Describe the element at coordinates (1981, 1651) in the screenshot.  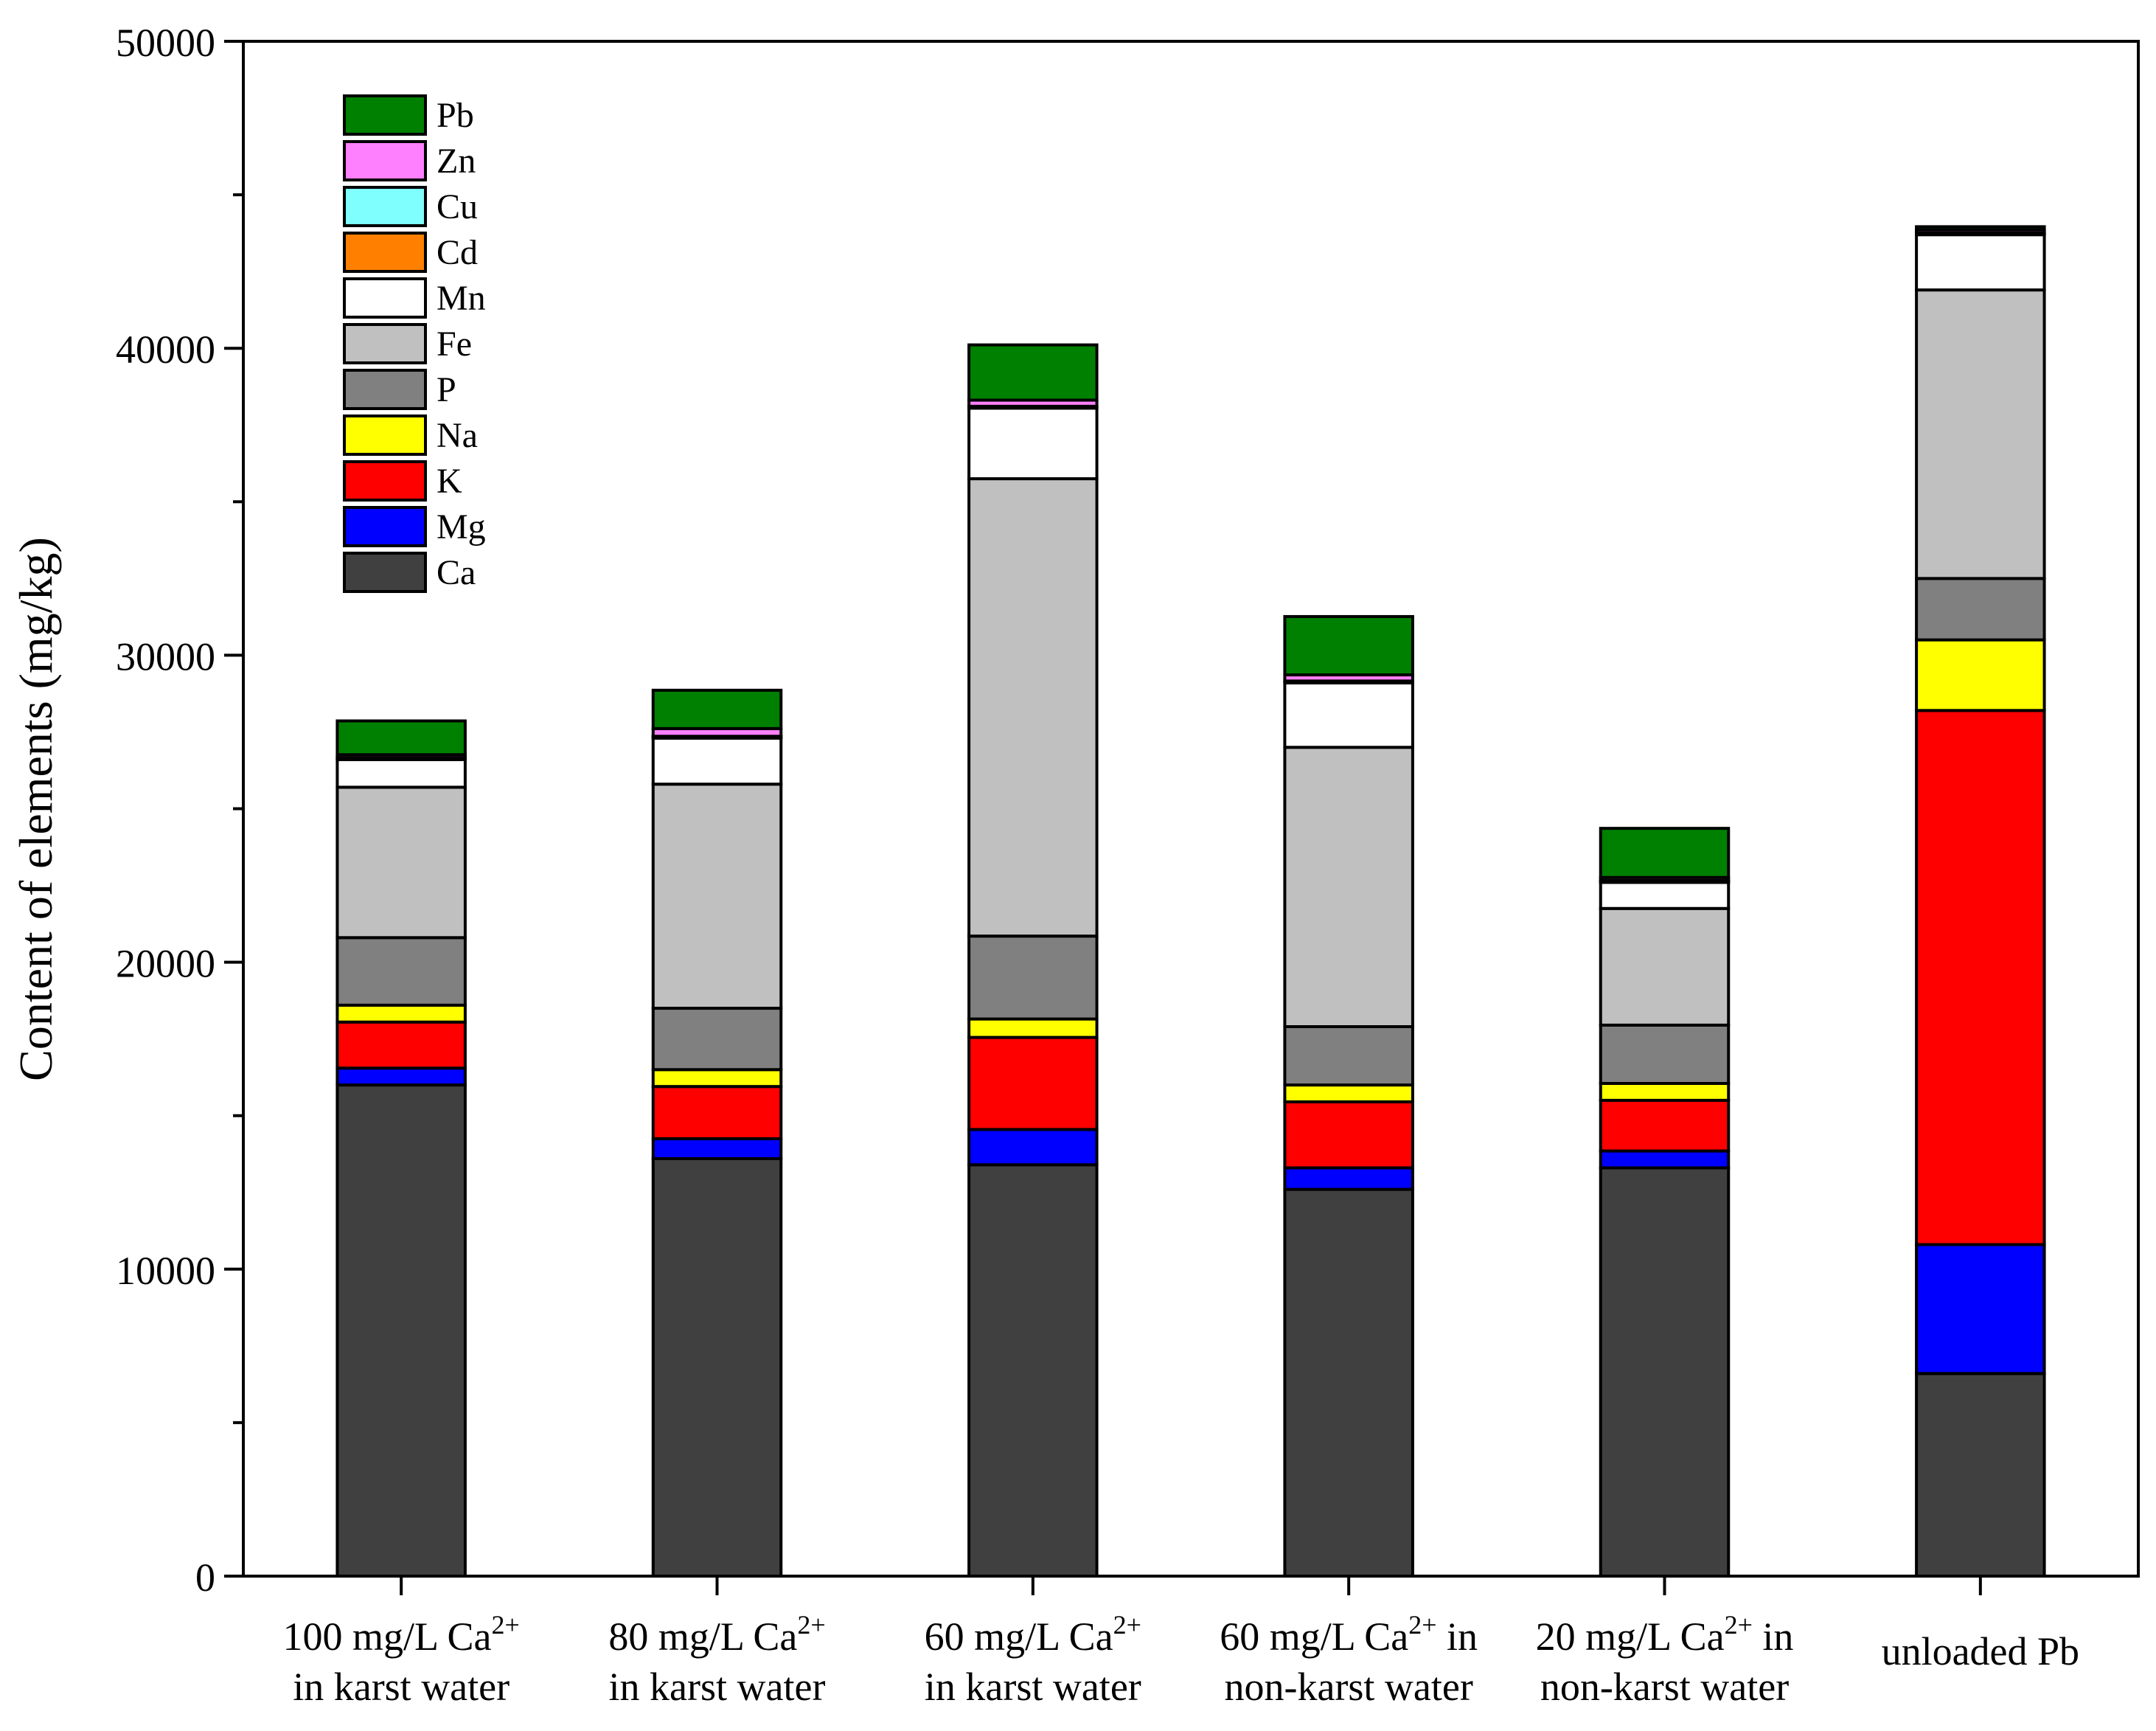
I see `x-tick-label: unloaded Pb` at that location.